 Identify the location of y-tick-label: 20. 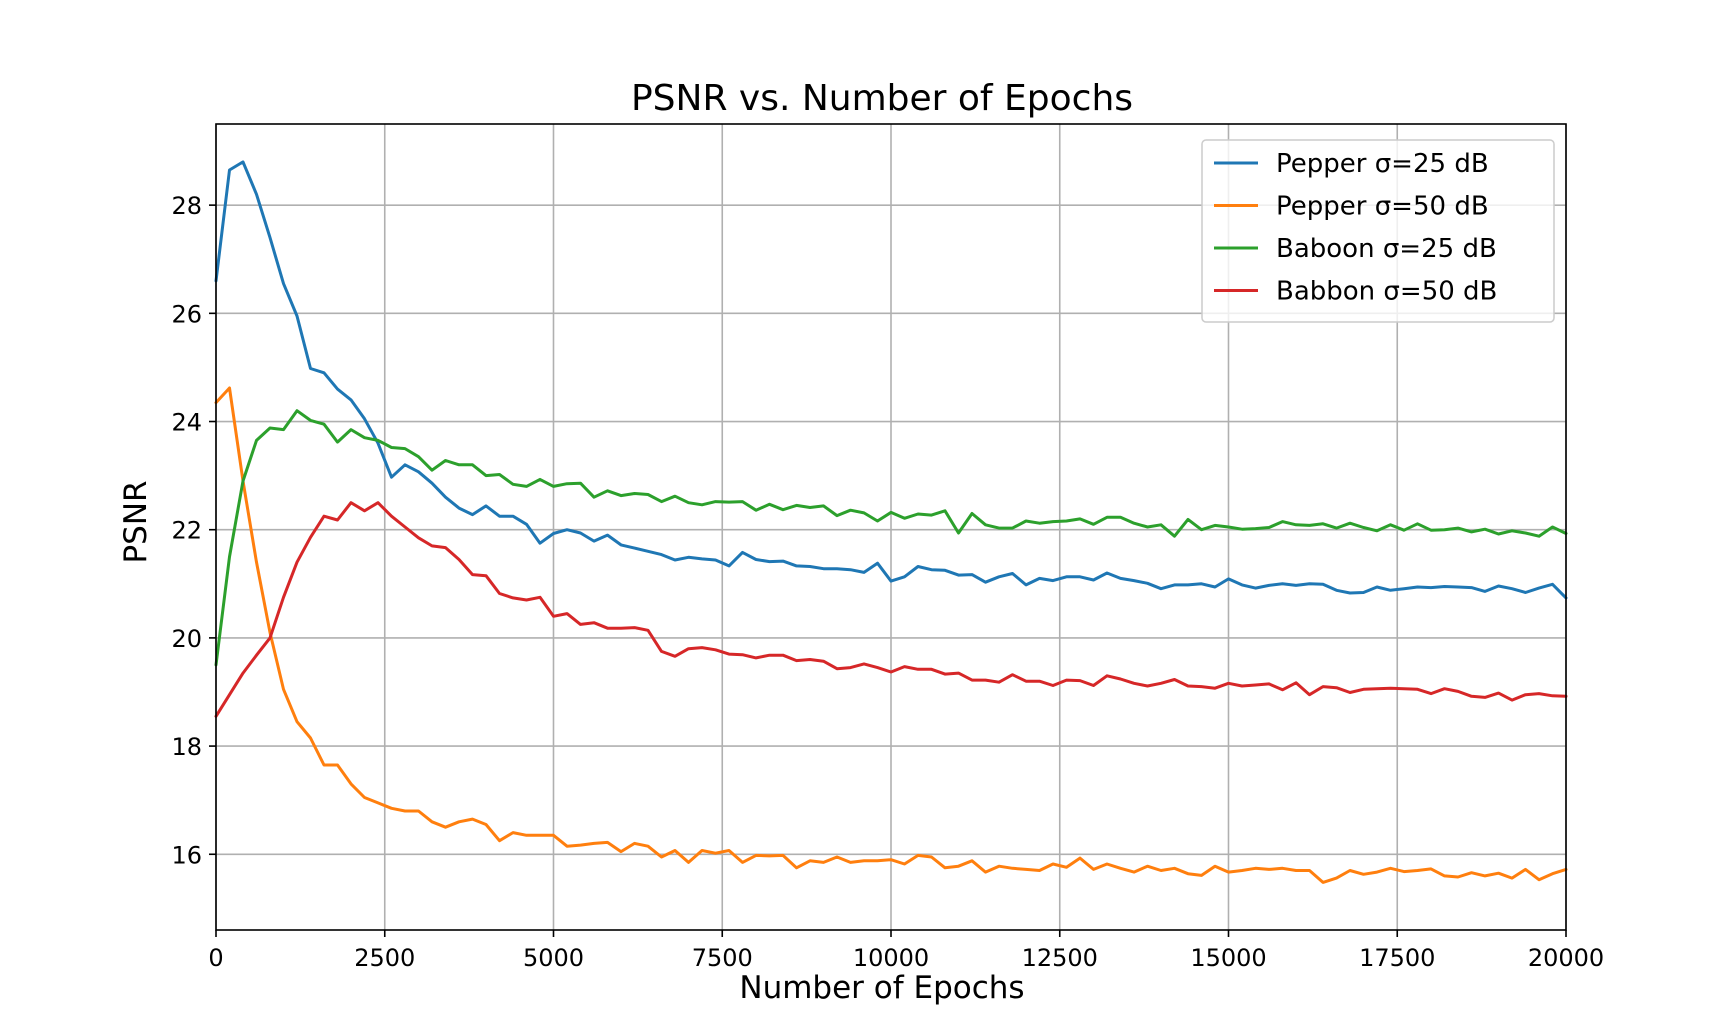
(186, 639).